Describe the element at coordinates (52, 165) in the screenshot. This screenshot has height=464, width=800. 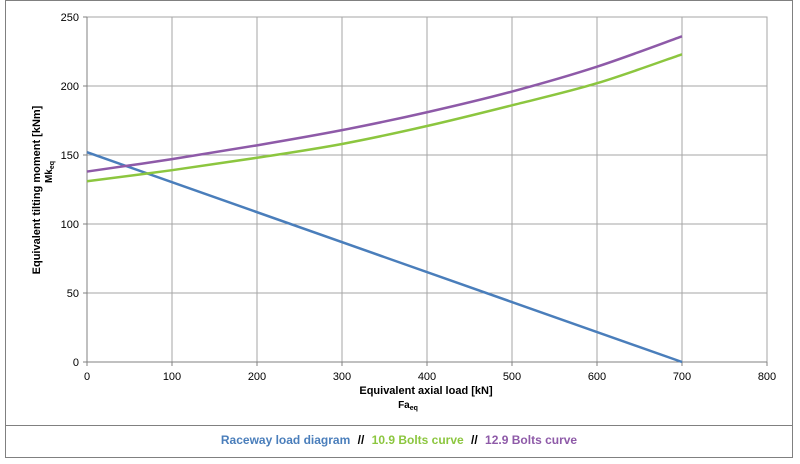
I see `y-axis-symbol-sub: eq` at that location.